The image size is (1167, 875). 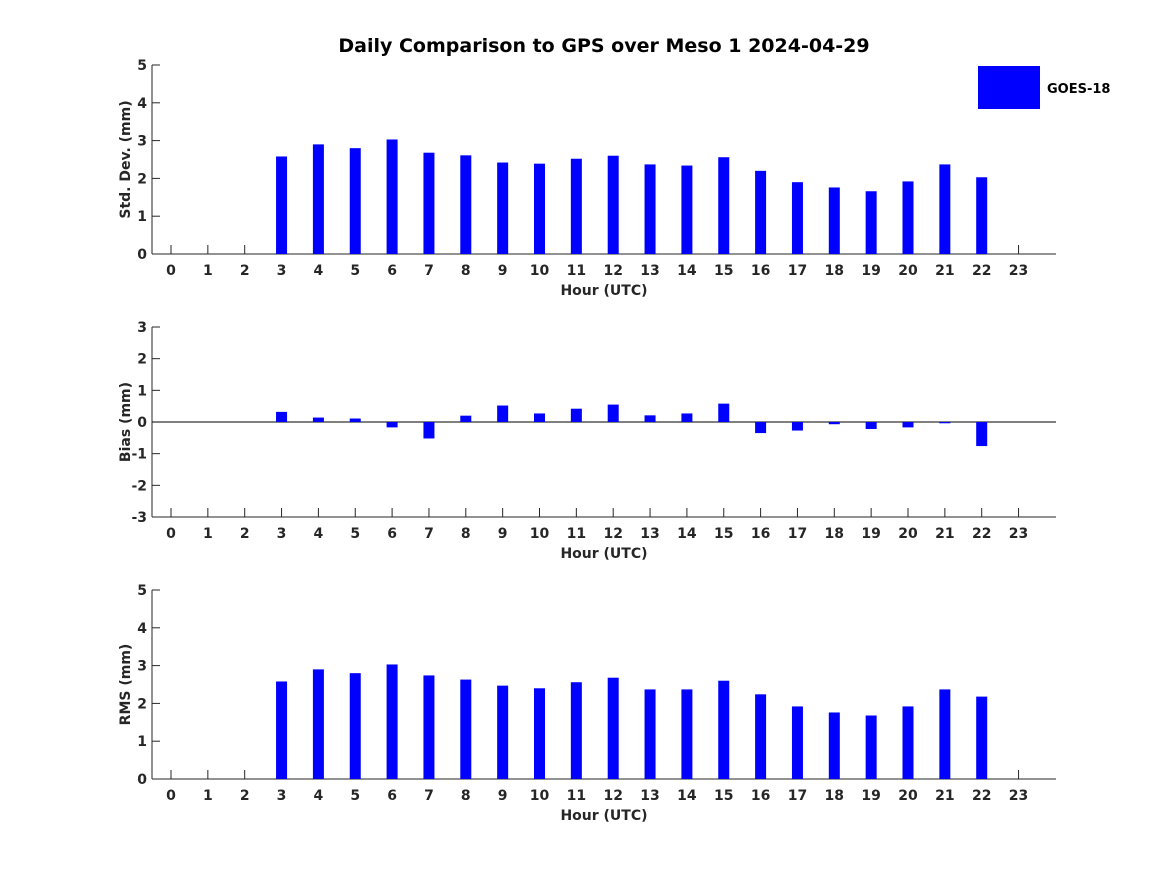 What do you see at coordinates (1009, 87) in the screenshot?
I see `legend-swatch` at bounding box center [1009, 87].